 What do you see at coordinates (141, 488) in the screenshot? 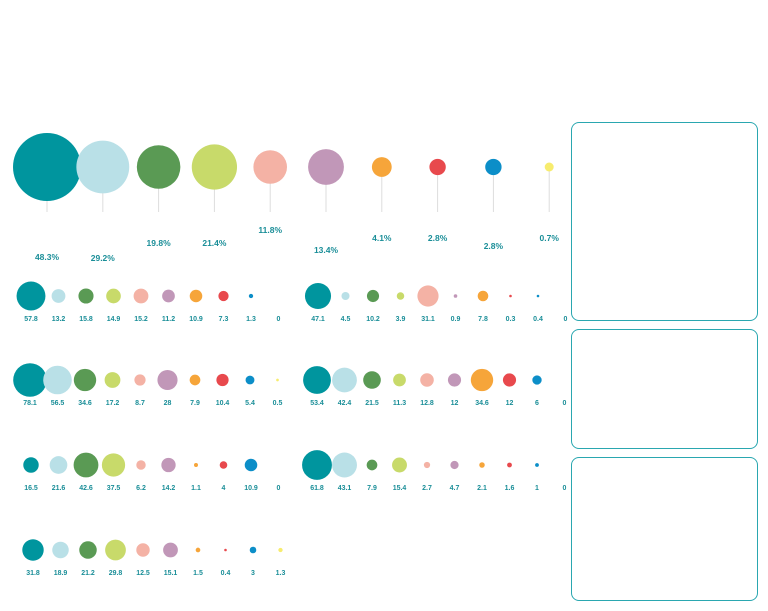
I see `group-5-value-label-4: 6.2` at bounding box center [141, 488].